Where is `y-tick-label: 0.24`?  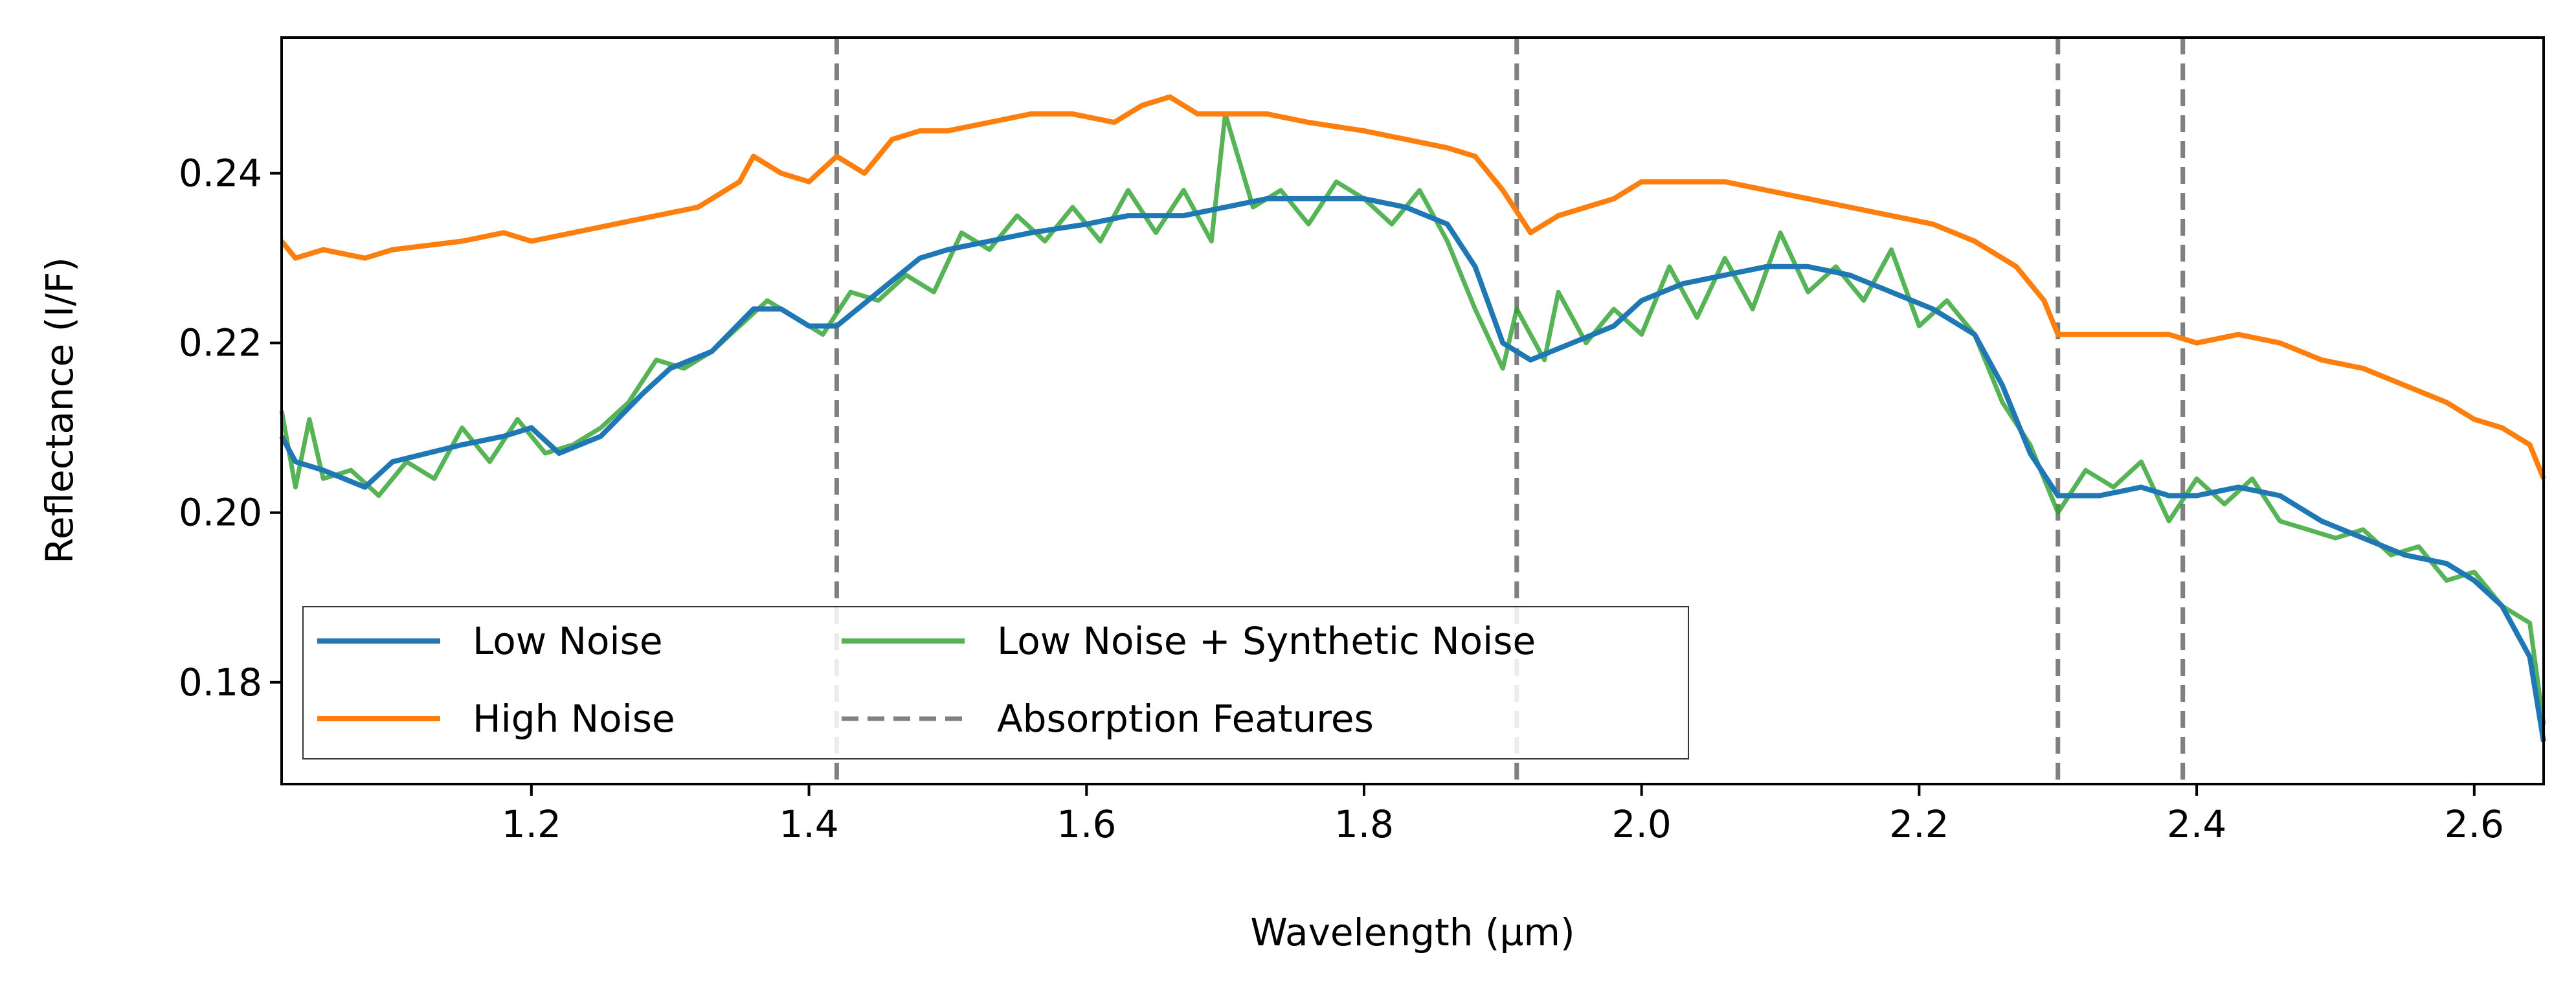 y-tick-label: 0.24 is located at coordinates (220, 174).